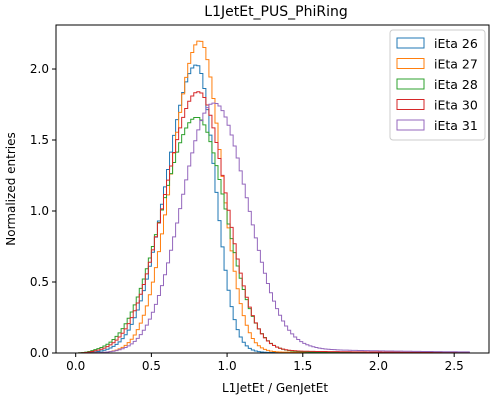 The image size is (500, 400). What do you see at coordinates (75, 366) in the screenshot?
I see `x-tick-label: 0.0` at bounding box center [75, 366].